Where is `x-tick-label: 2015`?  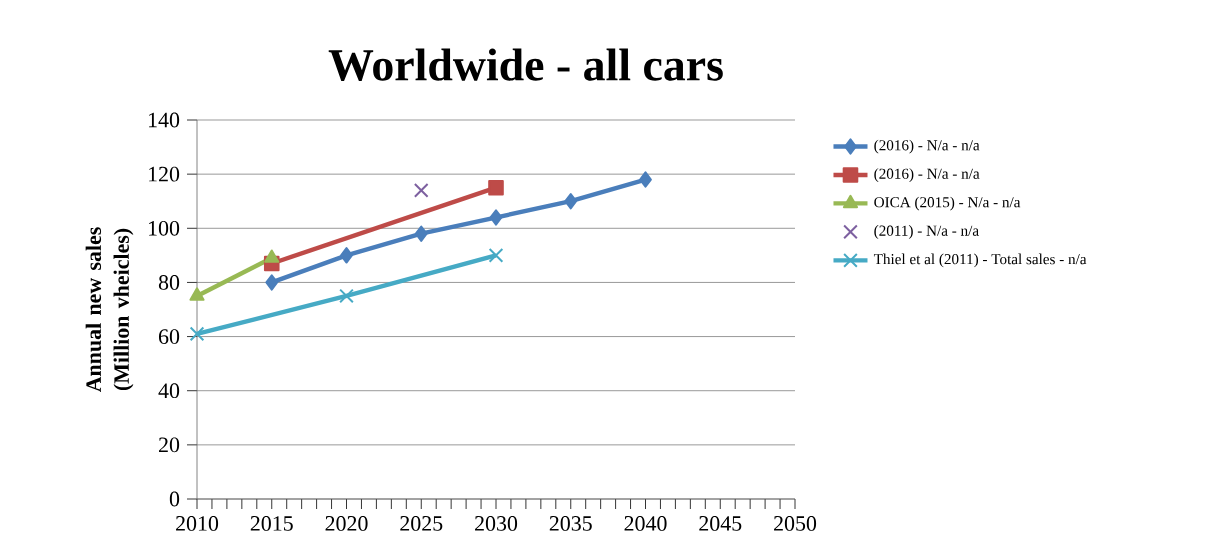
x-tick-label: 2015 is located at coordinates (271, 523).